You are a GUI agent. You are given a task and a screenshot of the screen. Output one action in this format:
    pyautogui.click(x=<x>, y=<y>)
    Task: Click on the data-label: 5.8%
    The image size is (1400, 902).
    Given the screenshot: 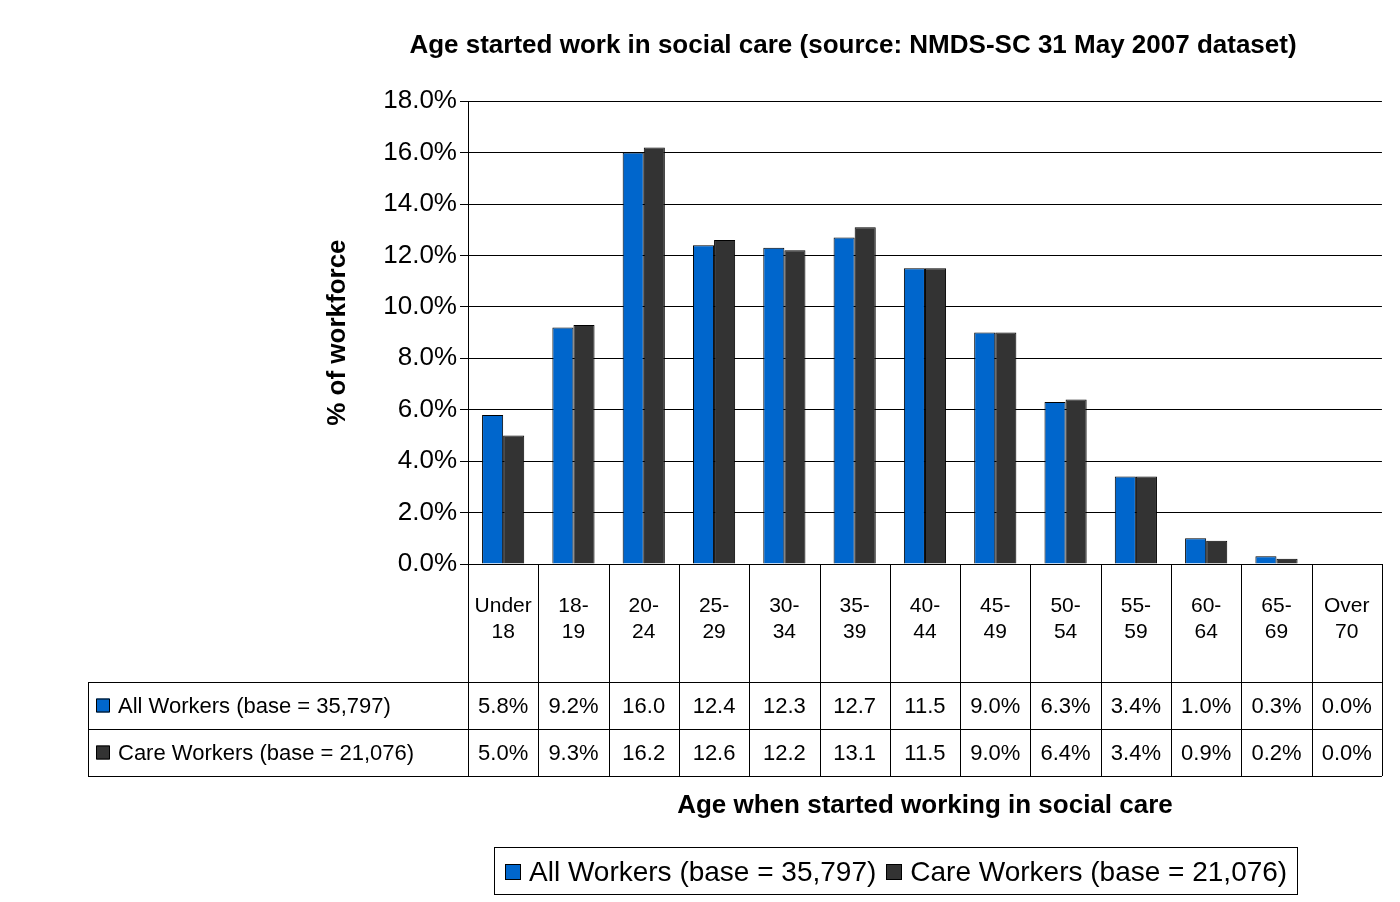 What is the action you would take?
    pyautogui.click(x=503, y=705)
    